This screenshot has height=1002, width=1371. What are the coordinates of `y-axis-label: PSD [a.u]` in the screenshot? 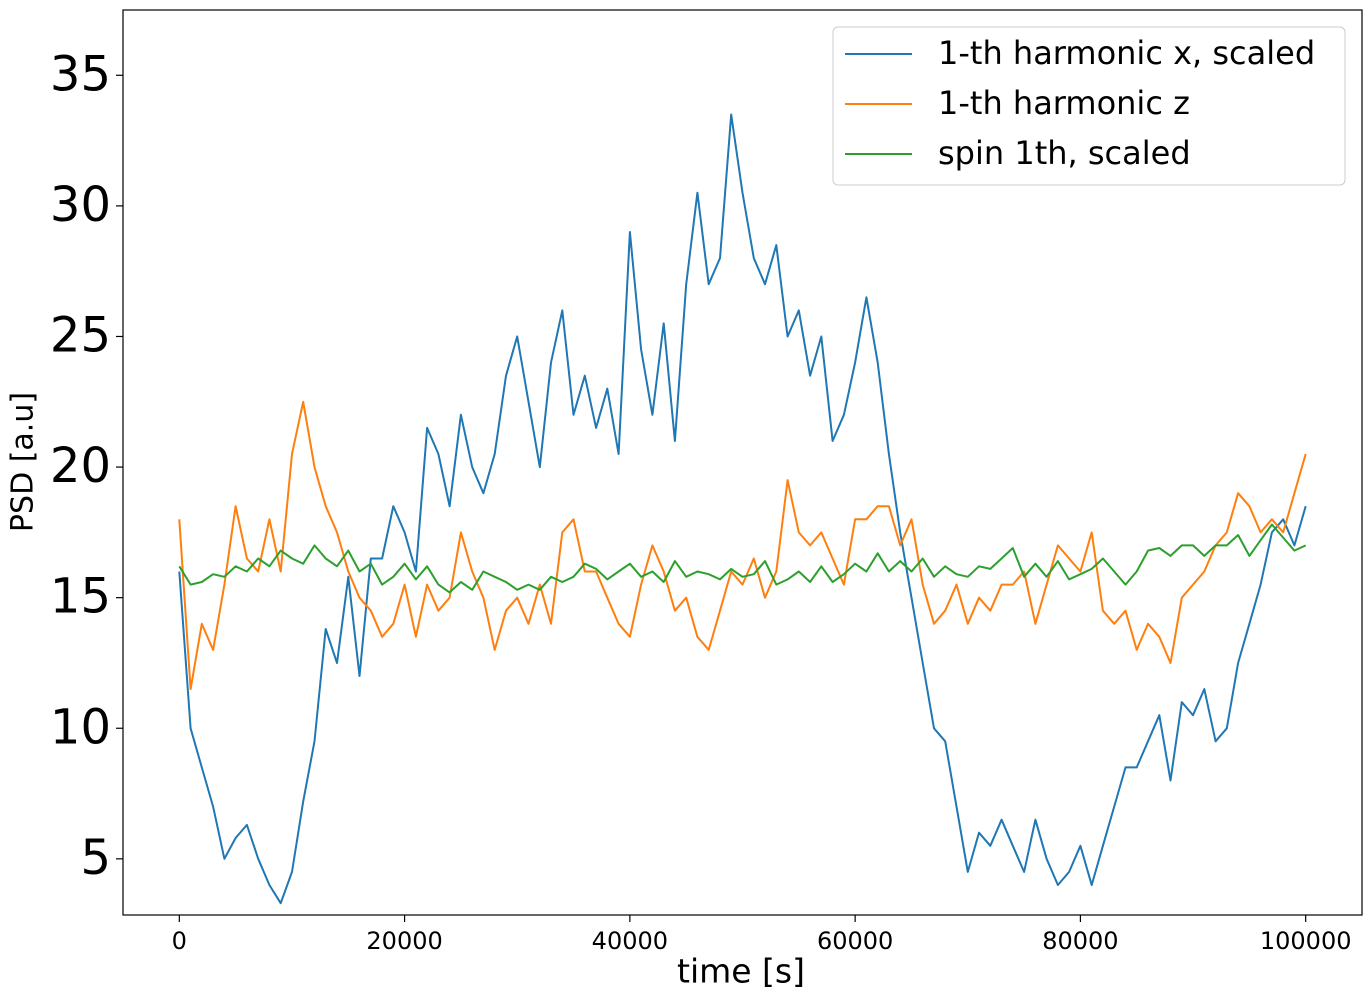 It's located at (23, 462).